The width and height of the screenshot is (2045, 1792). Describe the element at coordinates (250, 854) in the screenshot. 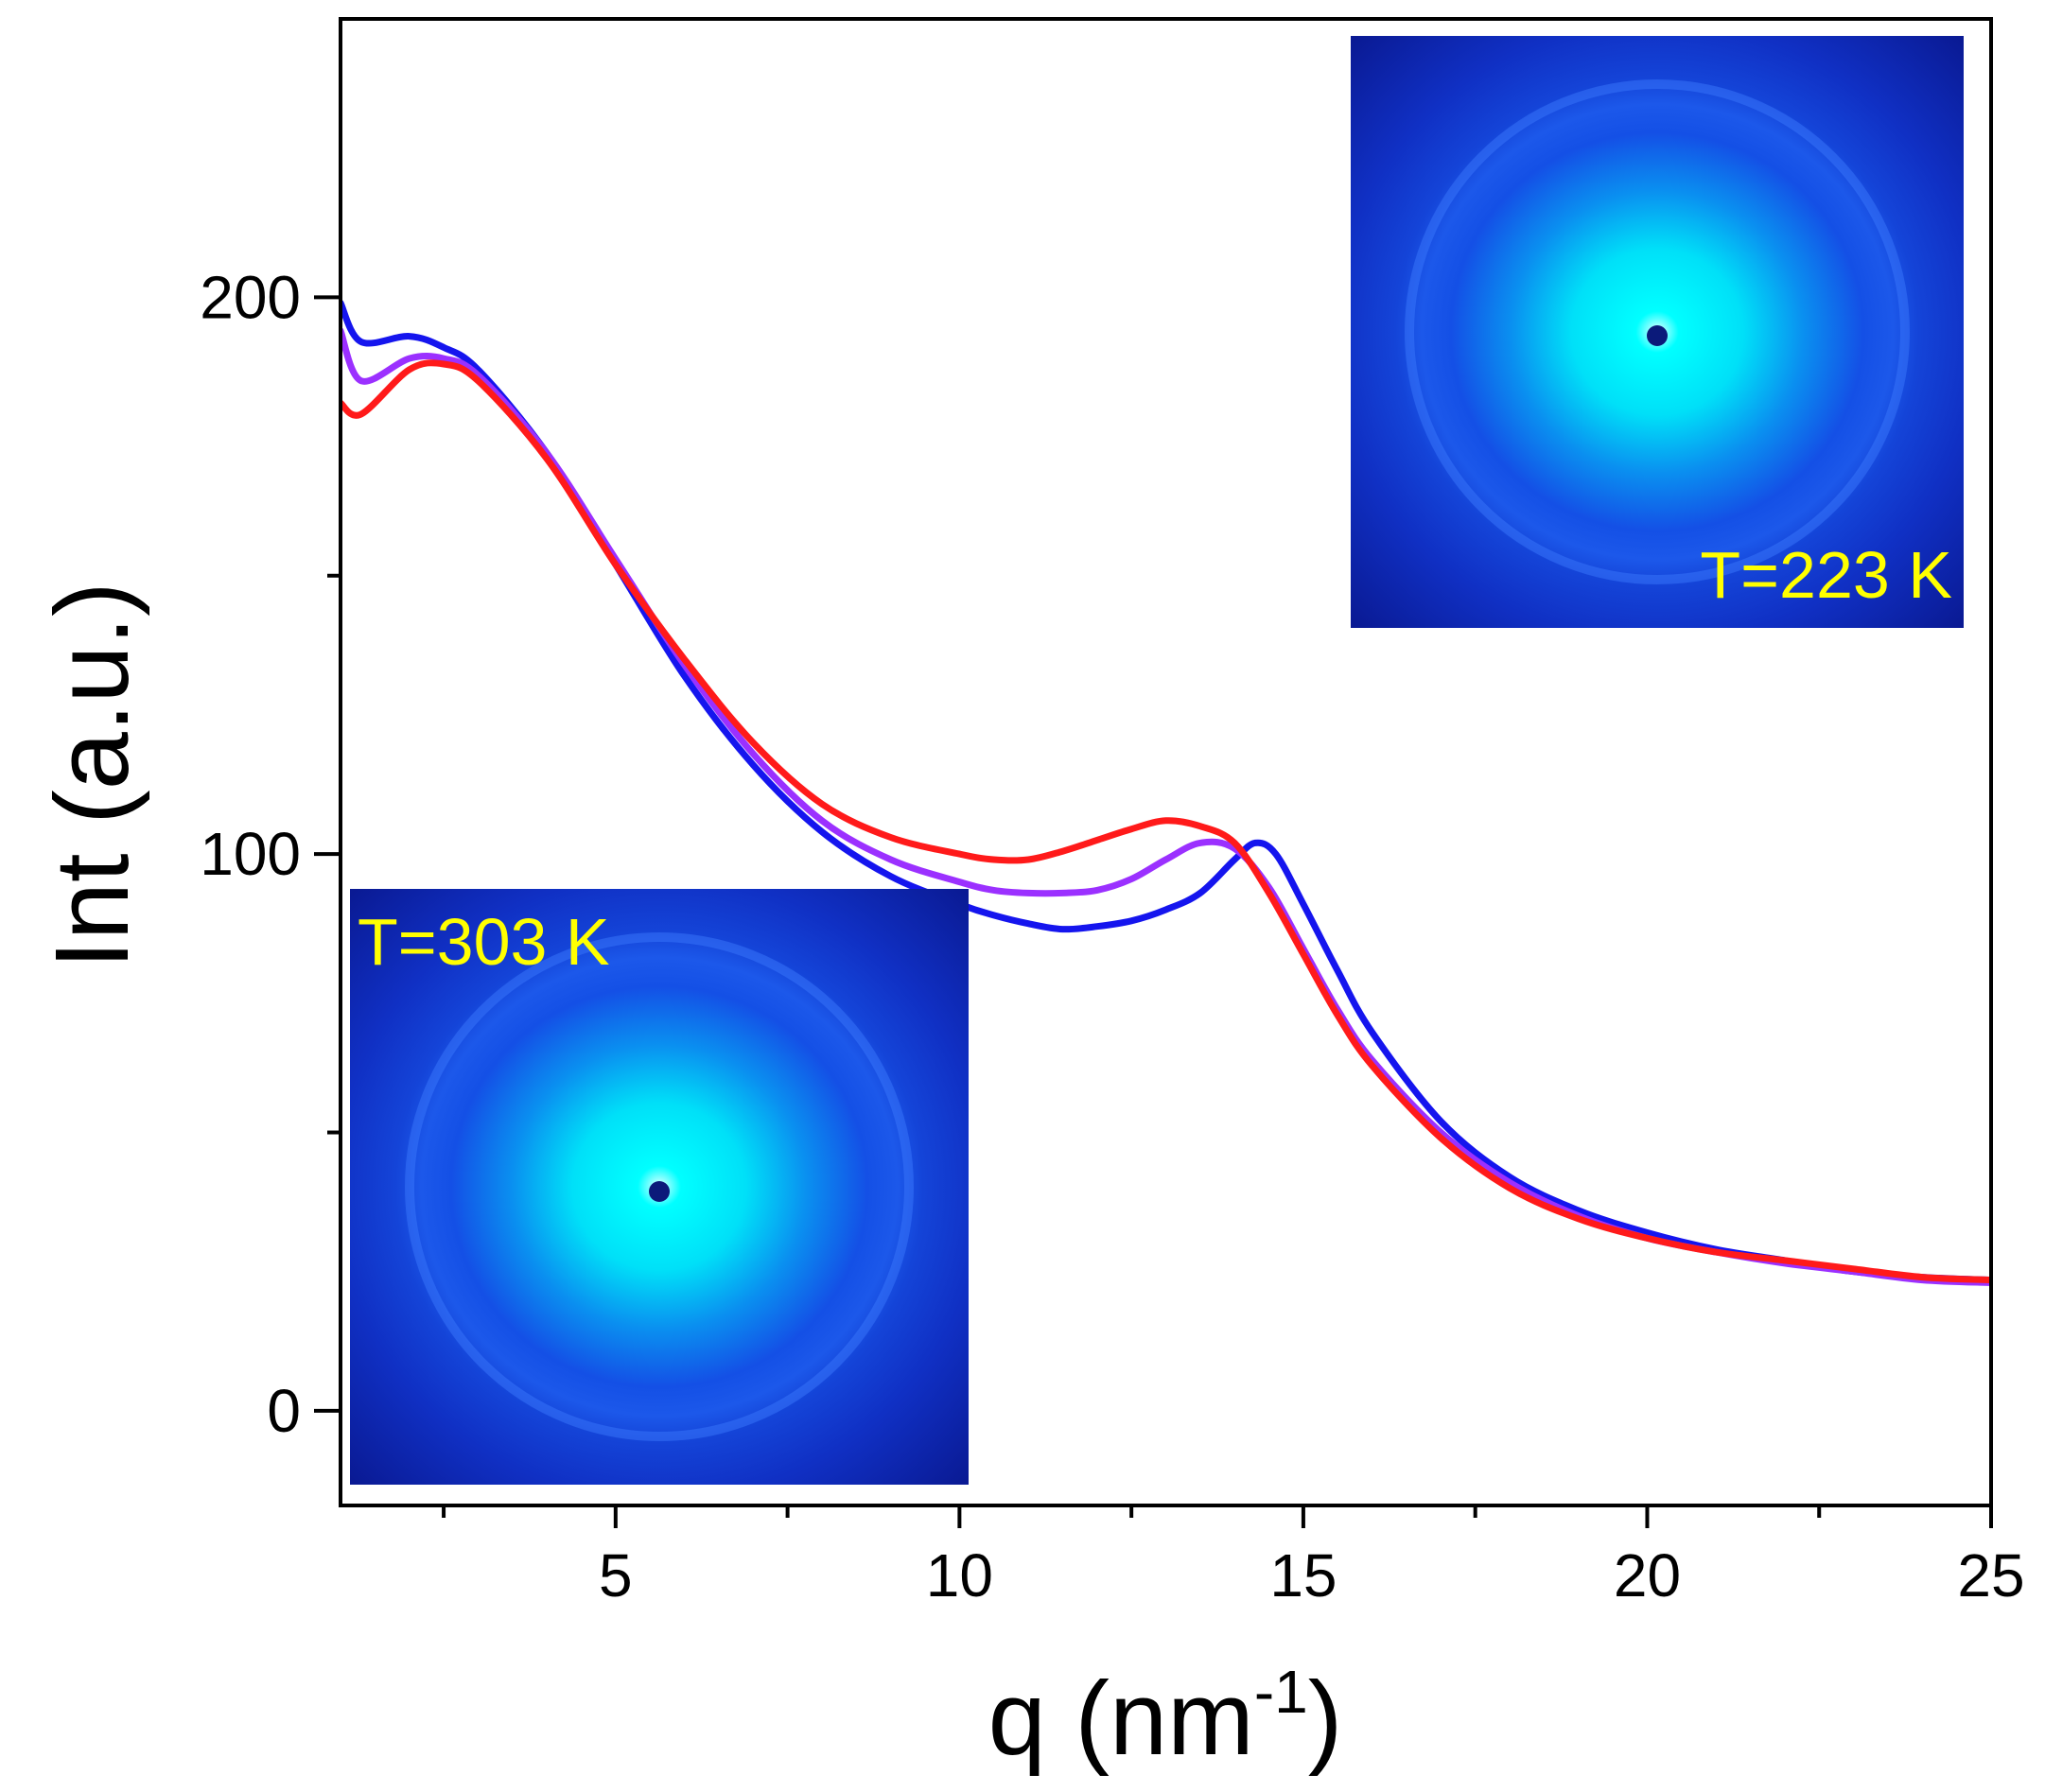

I see `y-tick-label: 100` at that location.